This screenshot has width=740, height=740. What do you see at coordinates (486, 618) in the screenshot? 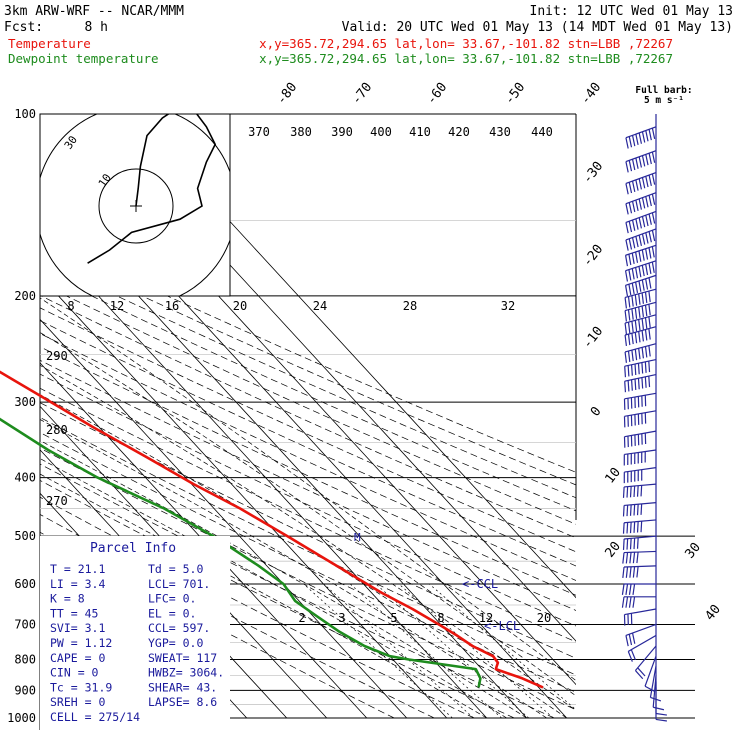
I see `mixing-ratio-label: 12` at bounding box center [486, 618].